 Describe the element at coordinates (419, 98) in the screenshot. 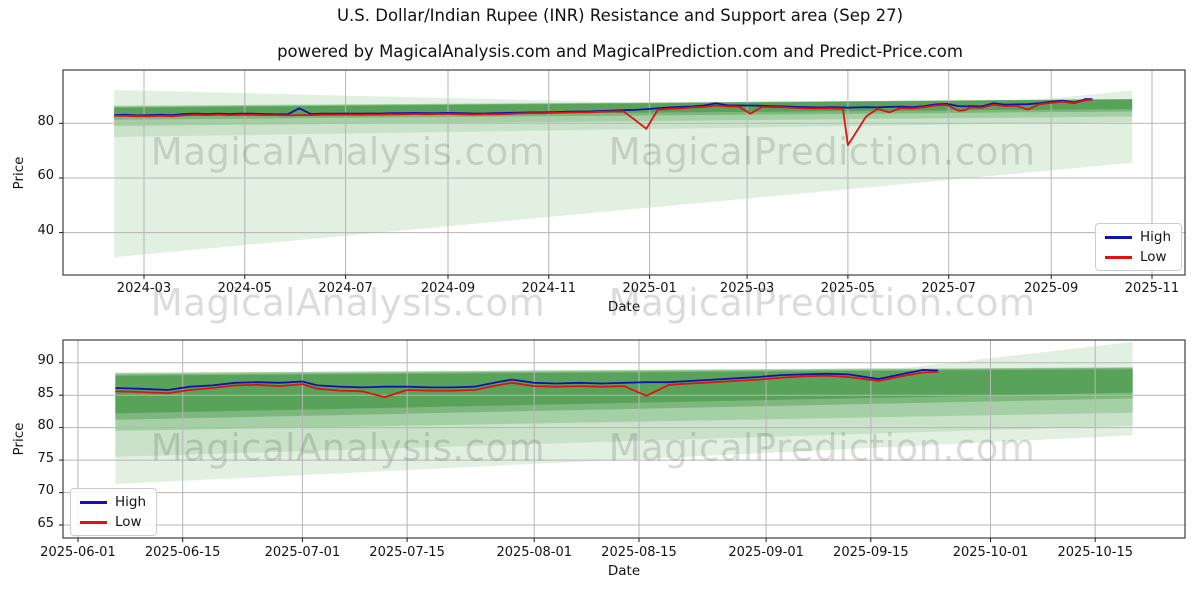

I see `band-light` at that location.